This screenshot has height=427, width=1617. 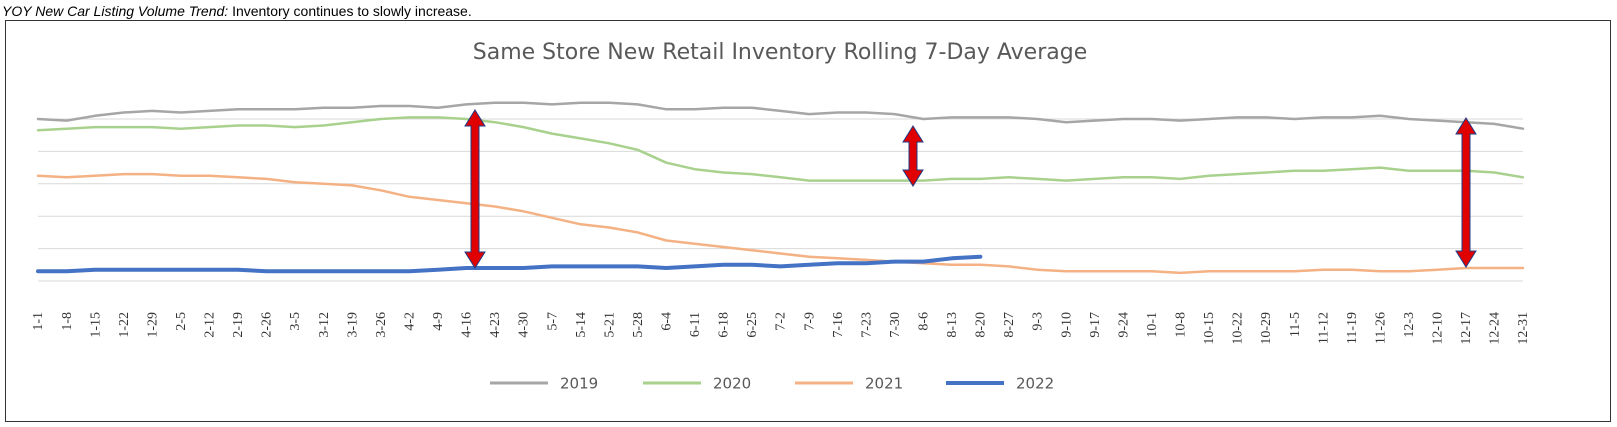 I want to click on x-tick-label: 6-25, so click(x=752, y=325).